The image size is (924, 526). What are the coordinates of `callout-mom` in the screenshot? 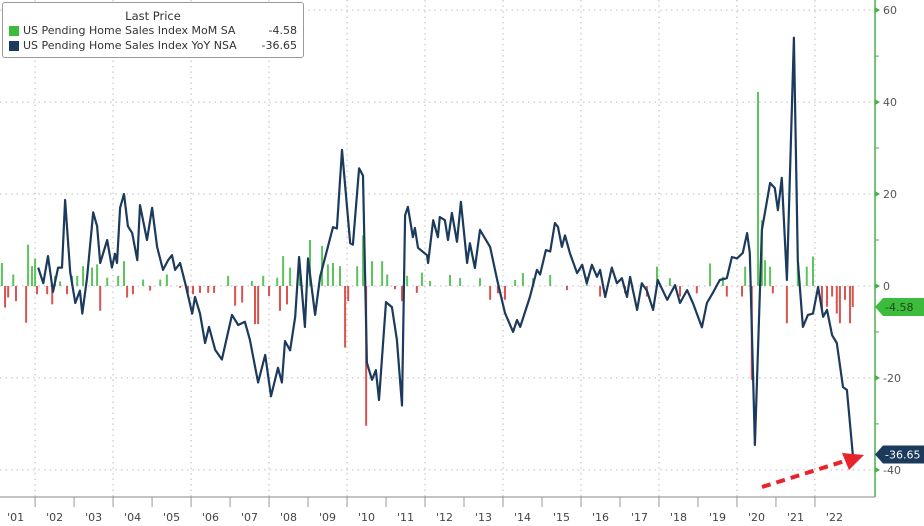 It's located at (899, 307).